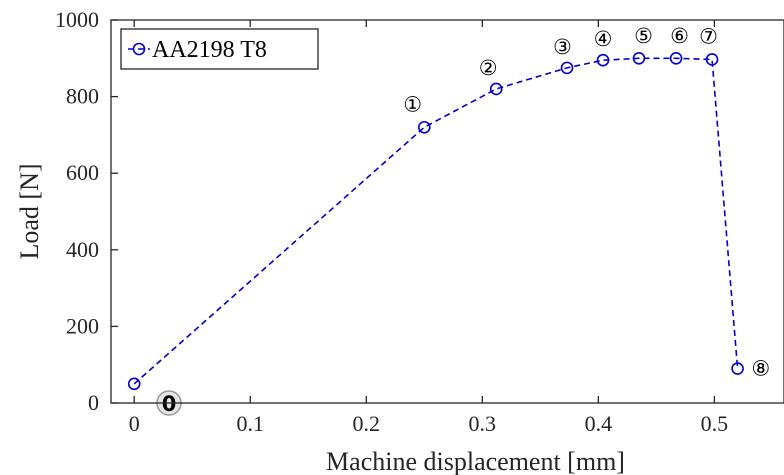 The width and height of the screenshot is (784, 475). I want to click on x-axis-title: Machine displacement [mm], so click(475, 461).